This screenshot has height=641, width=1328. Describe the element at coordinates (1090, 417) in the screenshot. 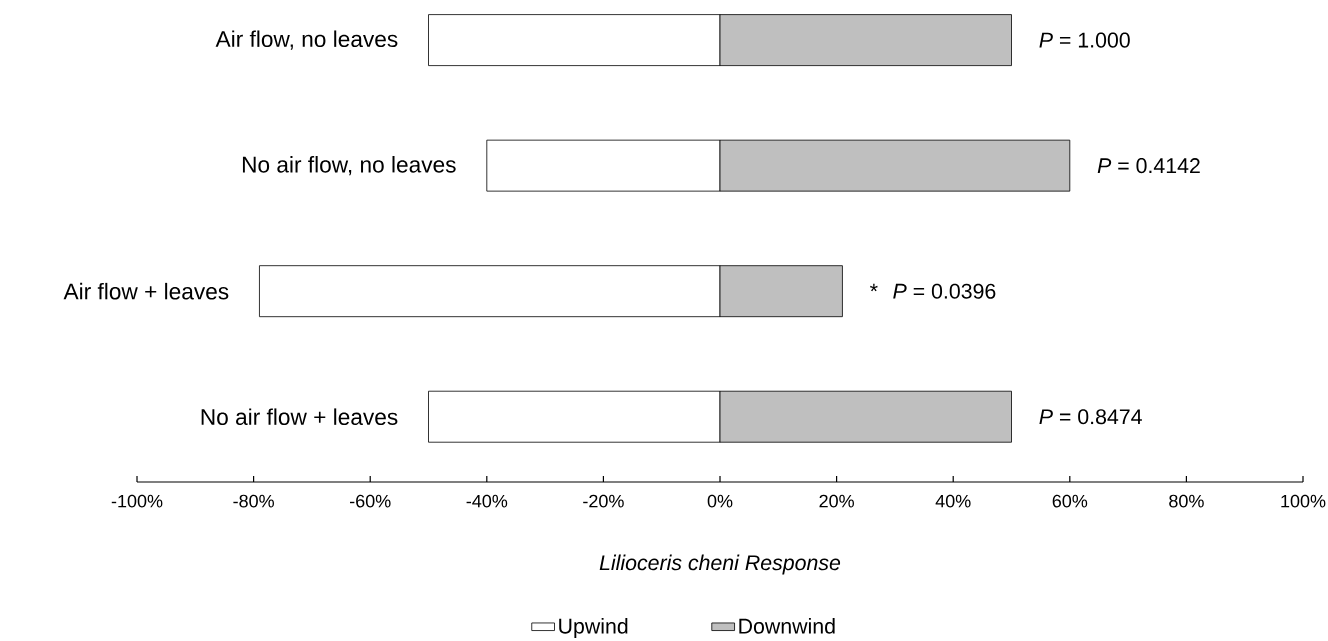

I see `annotation: P = 0.8474` at that location.